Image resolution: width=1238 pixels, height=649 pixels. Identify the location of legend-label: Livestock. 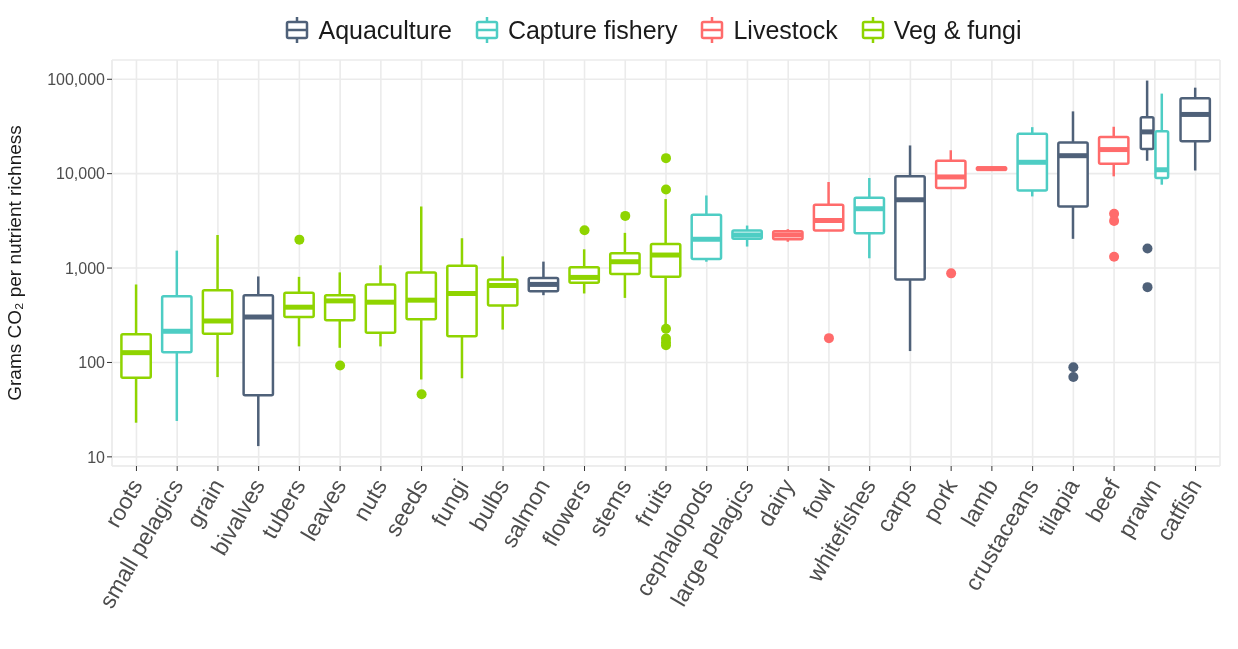
(785, 30).